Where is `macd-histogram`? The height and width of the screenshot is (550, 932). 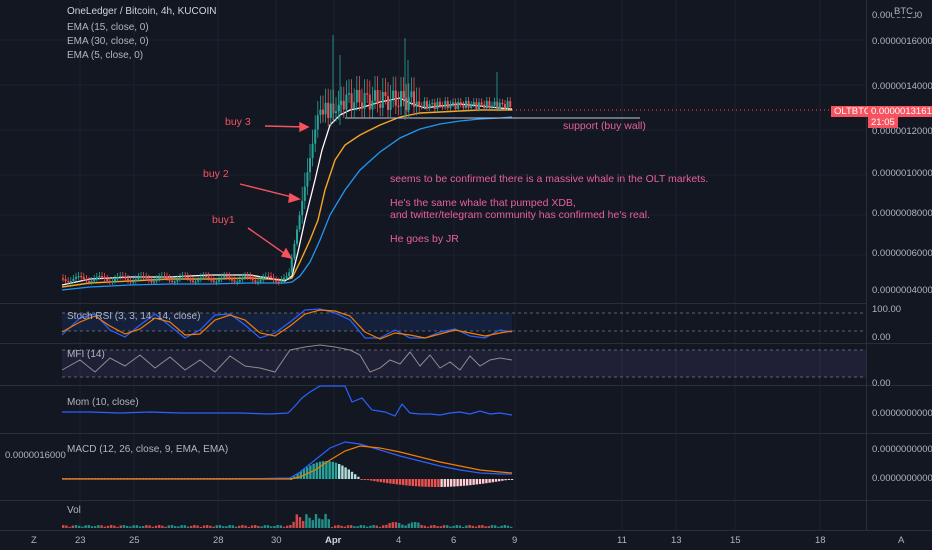 macd-histogram is located at coordinates (288, 474).